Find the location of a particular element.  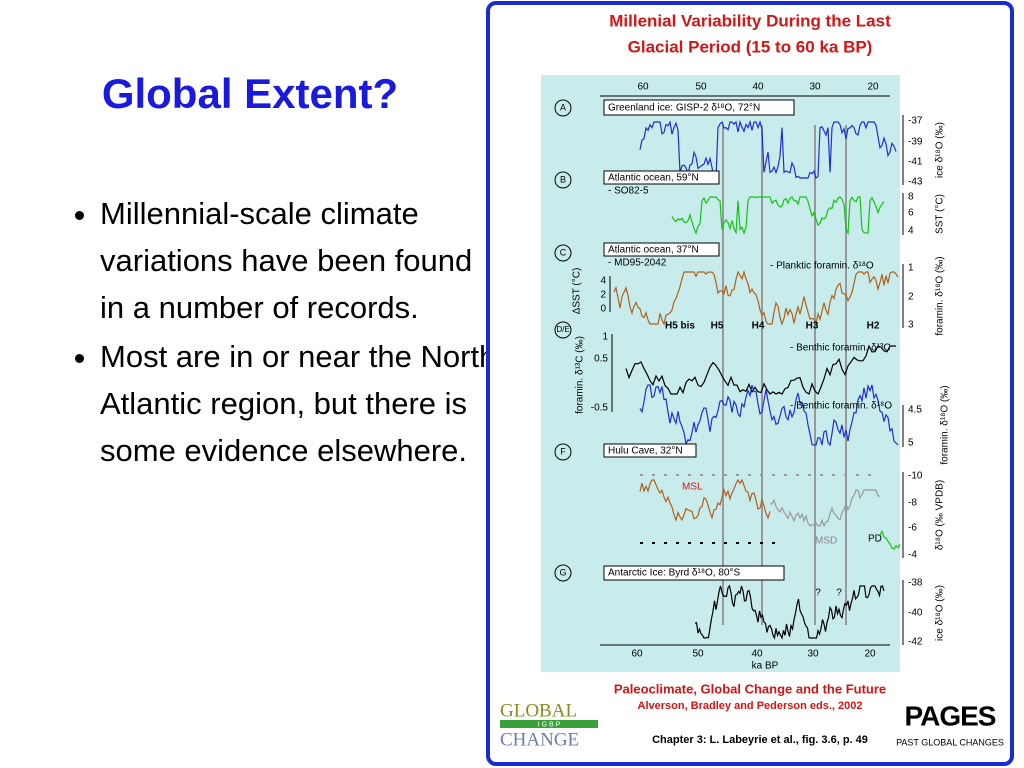

panel-letter: C is located at coordinates (563, 252).